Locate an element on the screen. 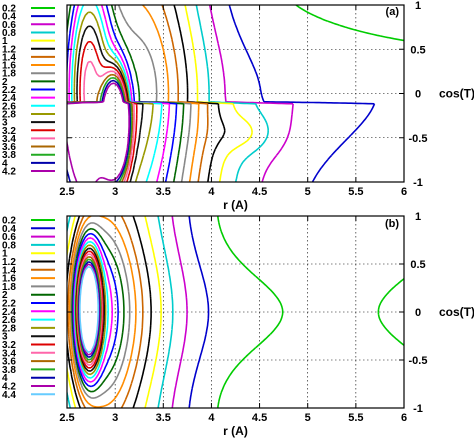 Image resolution: width=474 pixels, height=440 pixels. contour-0.4 is located at coordinates (199, 312).